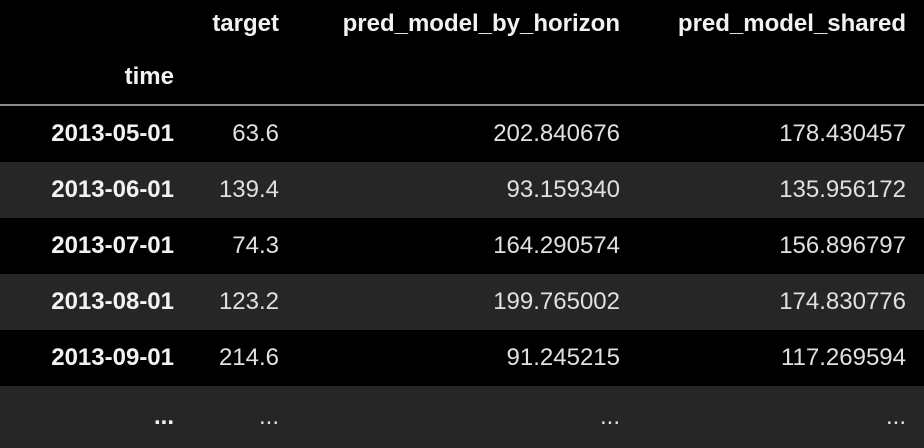 This screenshot has height=448, width=924. I want to click on cell-target: 63.6, so click(255, 133).